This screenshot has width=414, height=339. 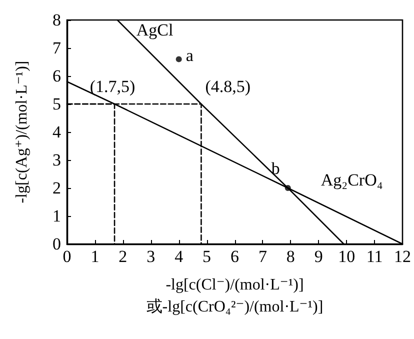 What do you see at coordinates (57, 48) in the screenshot?
I see `y-tick-label: 7` at bounding box center [57, 48].